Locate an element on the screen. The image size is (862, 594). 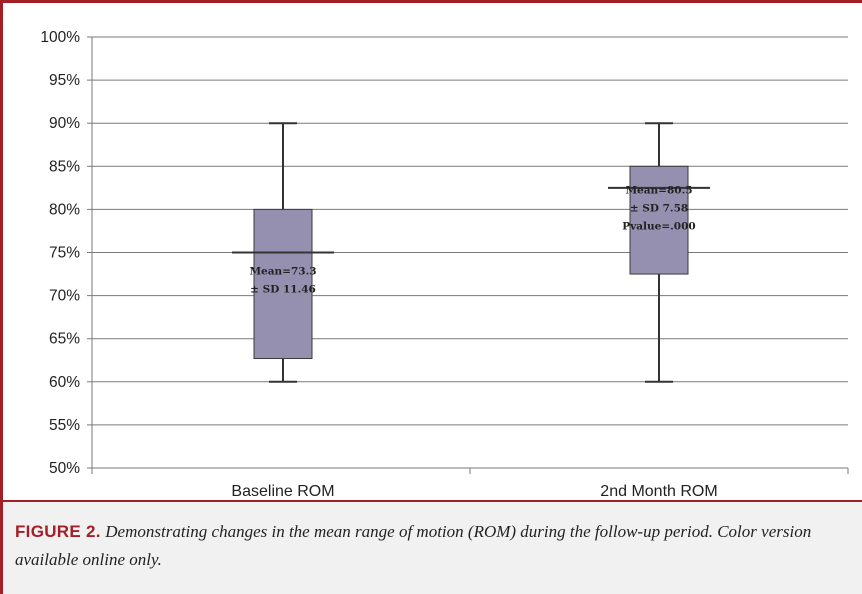
y-axis-ticks: 50% 55% 60% 65% 70% 75% 80% 85% 90% 95% 100% is located at coordinates (66, 253).